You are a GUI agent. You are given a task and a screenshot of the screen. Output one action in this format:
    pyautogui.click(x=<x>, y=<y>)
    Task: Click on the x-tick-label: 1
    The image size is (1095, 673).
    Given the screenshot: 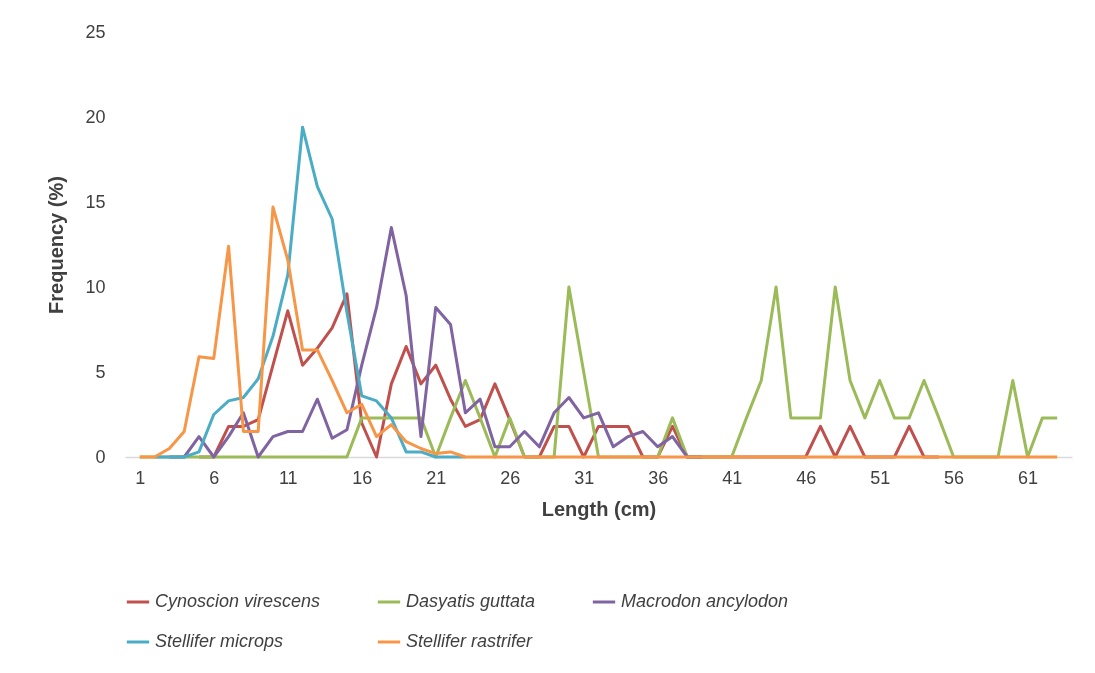 What is the action you would take?
    pyautogui.click(x=140, y=477)
    